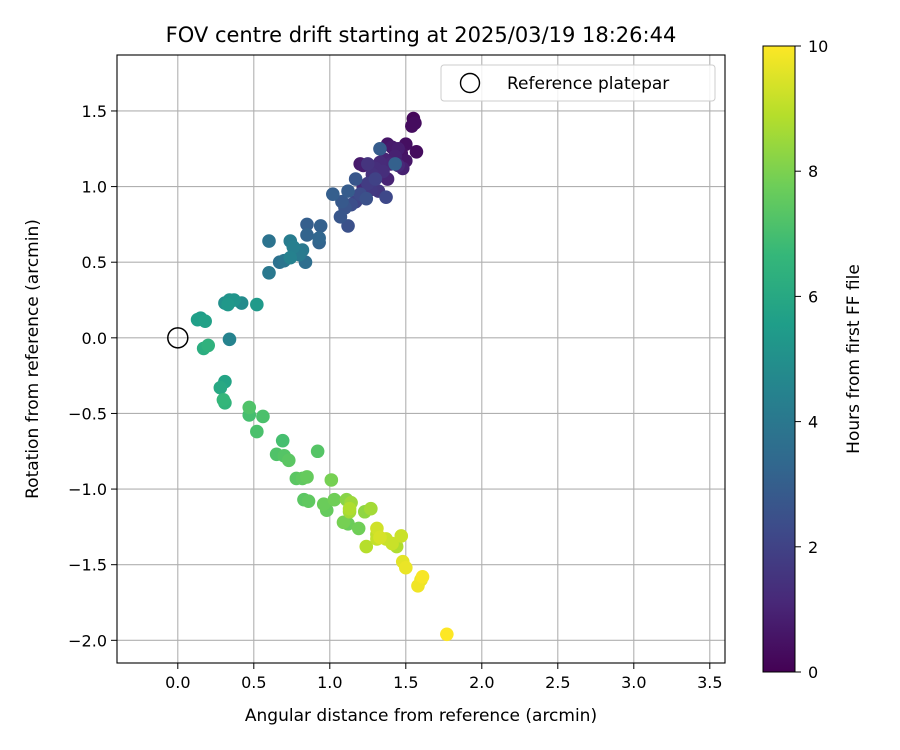 This screenshot has height=750, width=900. Describe the element at coordinates (813, 672) in the screenshot. I see `colorbar-tick-label: 0` at that location.